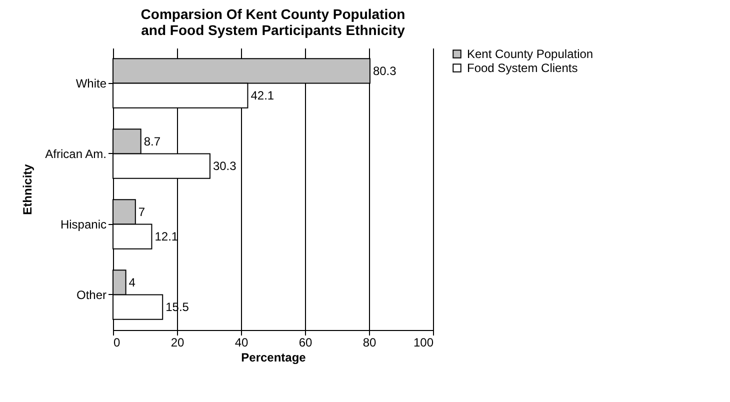  Describe the element at coordinates (273, 357) in the screenshot. I see `x-axis-title: Percentage` at that location.